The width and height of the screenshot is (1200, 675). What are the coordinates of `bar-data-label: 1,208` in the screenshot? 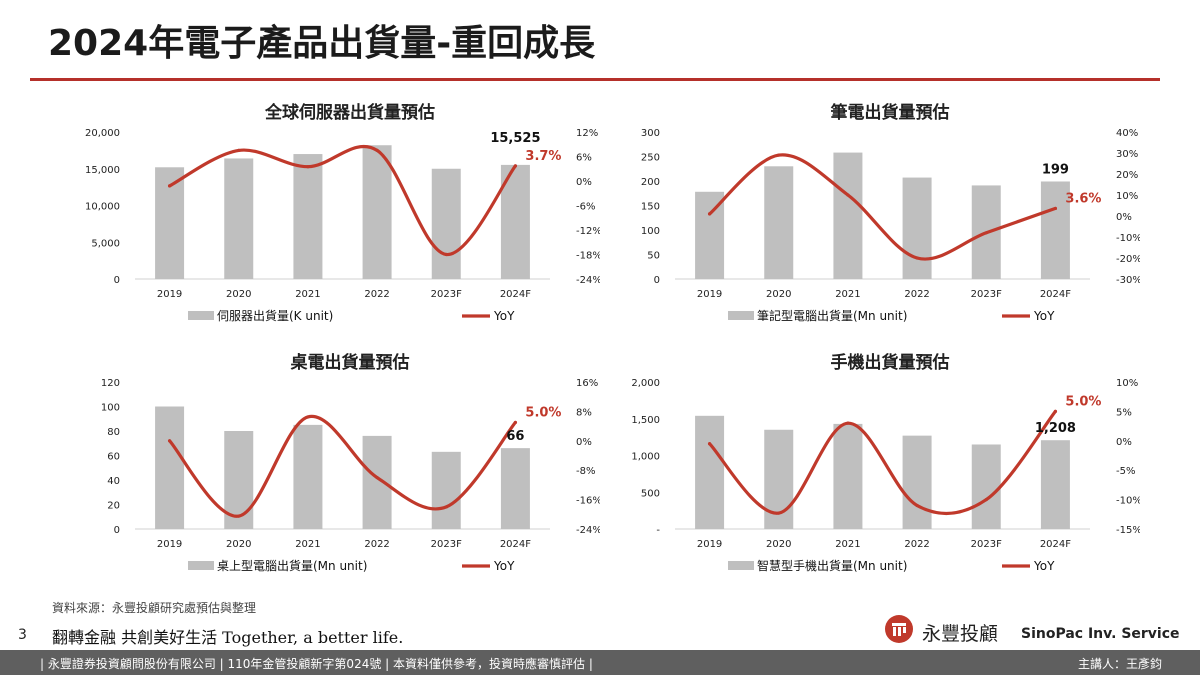 It's located at (1055, 428).